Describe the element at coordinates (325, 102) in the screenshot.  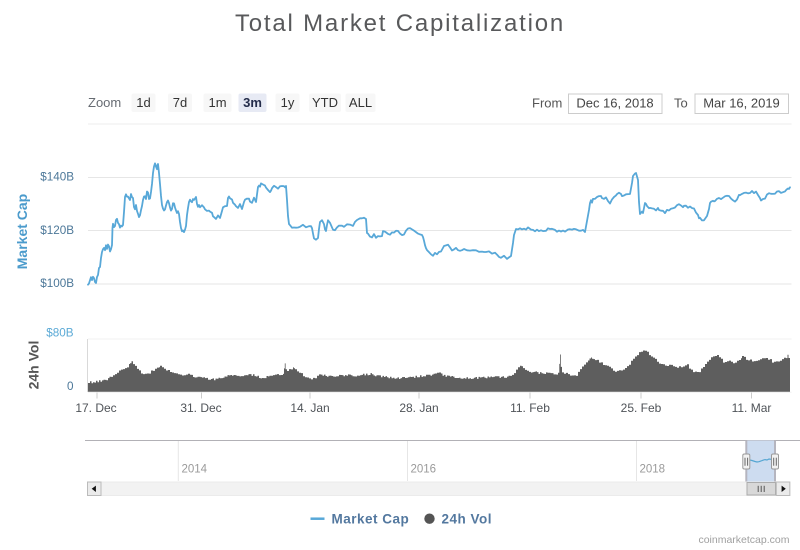
I see `svg-text: YTD` at that location.